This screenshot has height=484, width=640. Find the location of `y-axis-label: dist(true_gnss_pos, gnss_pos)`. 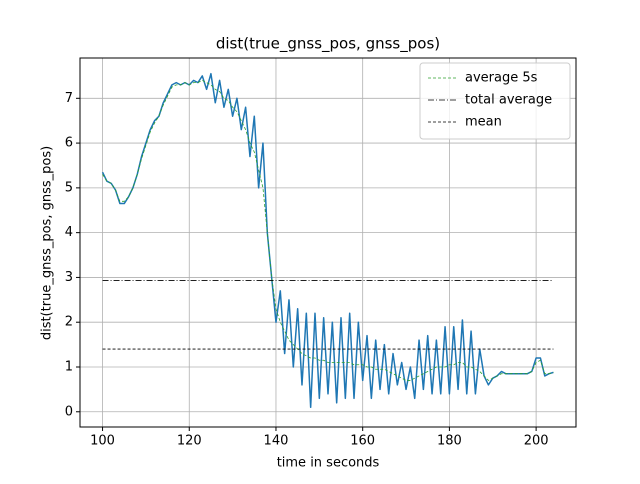

y-axis-label: dist(true_gnss_pos, gnss_pos) is located at coordinates (47, 243).